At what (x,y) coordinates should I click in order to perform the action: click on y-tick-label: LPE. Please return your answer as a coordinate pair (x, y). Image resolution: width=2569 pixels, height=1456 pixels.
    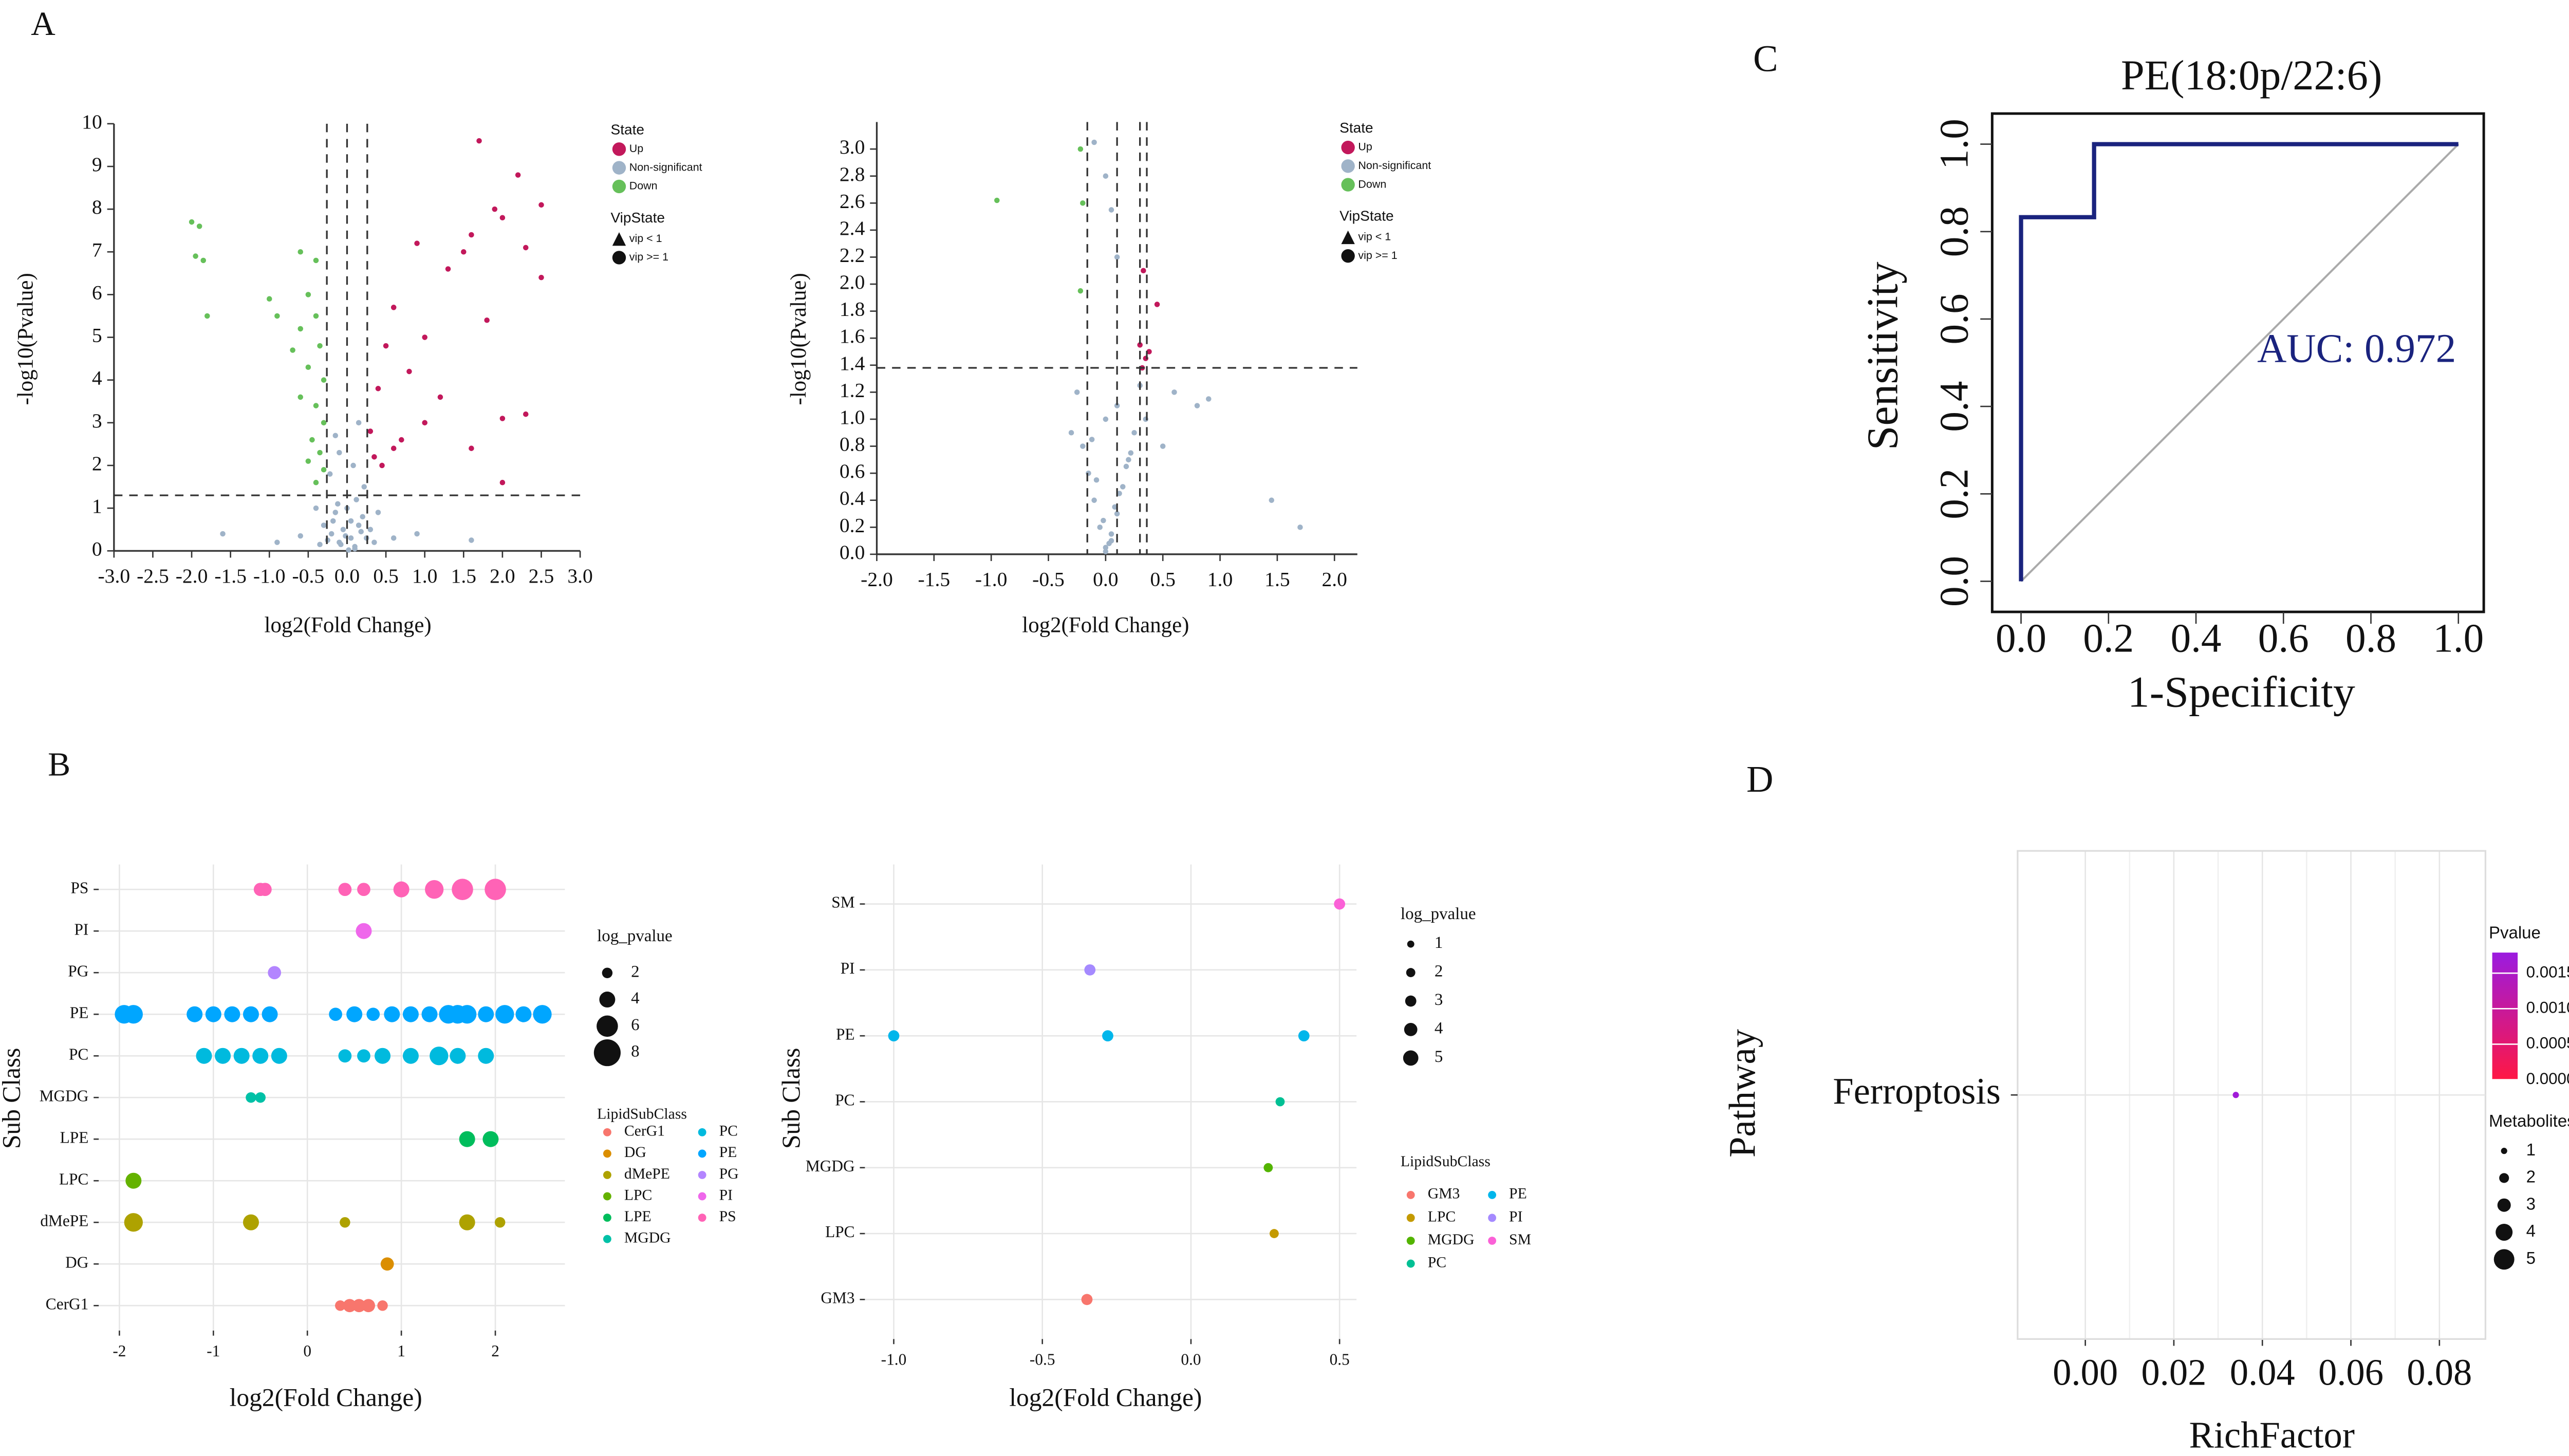
    Looking at the image, I should click on (74, 1137).